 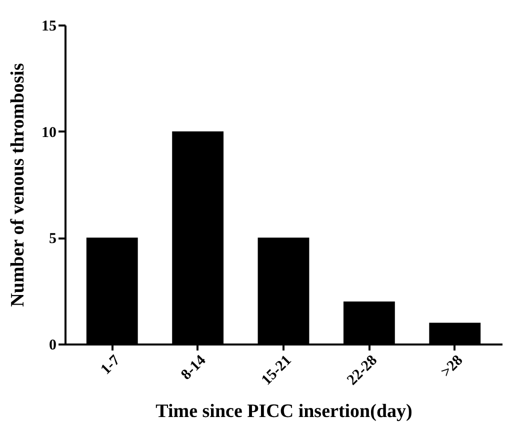 I want to click on x-tick-label: >28, so click(x=452, y=366).